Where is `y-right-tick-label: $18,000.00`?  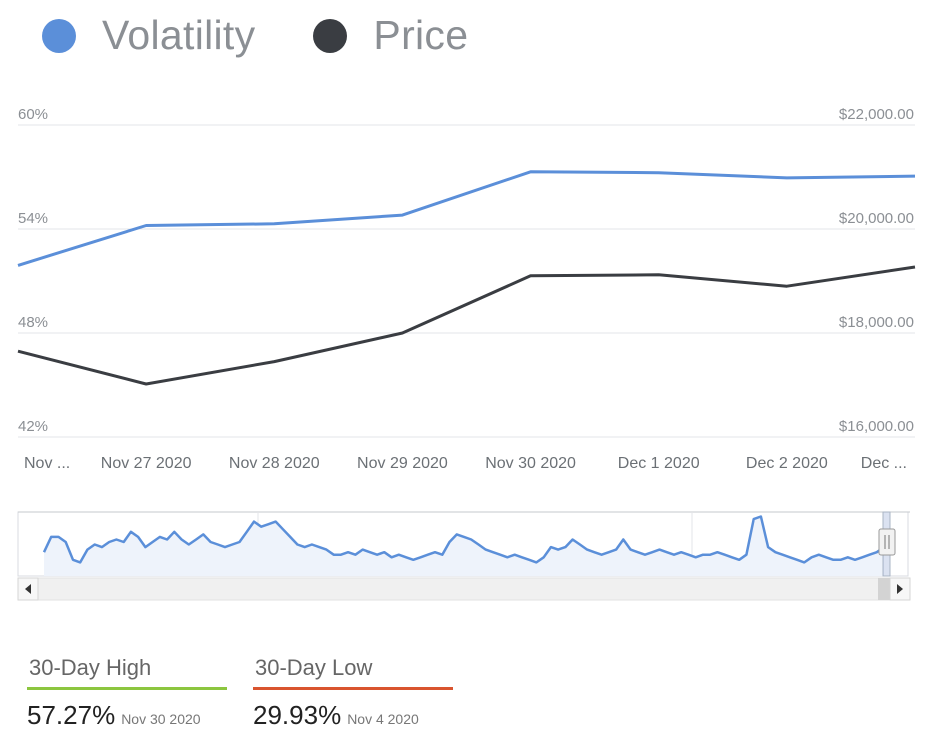 y-right-tick-label: $18,000.00 is located at coordinates (876, 322).